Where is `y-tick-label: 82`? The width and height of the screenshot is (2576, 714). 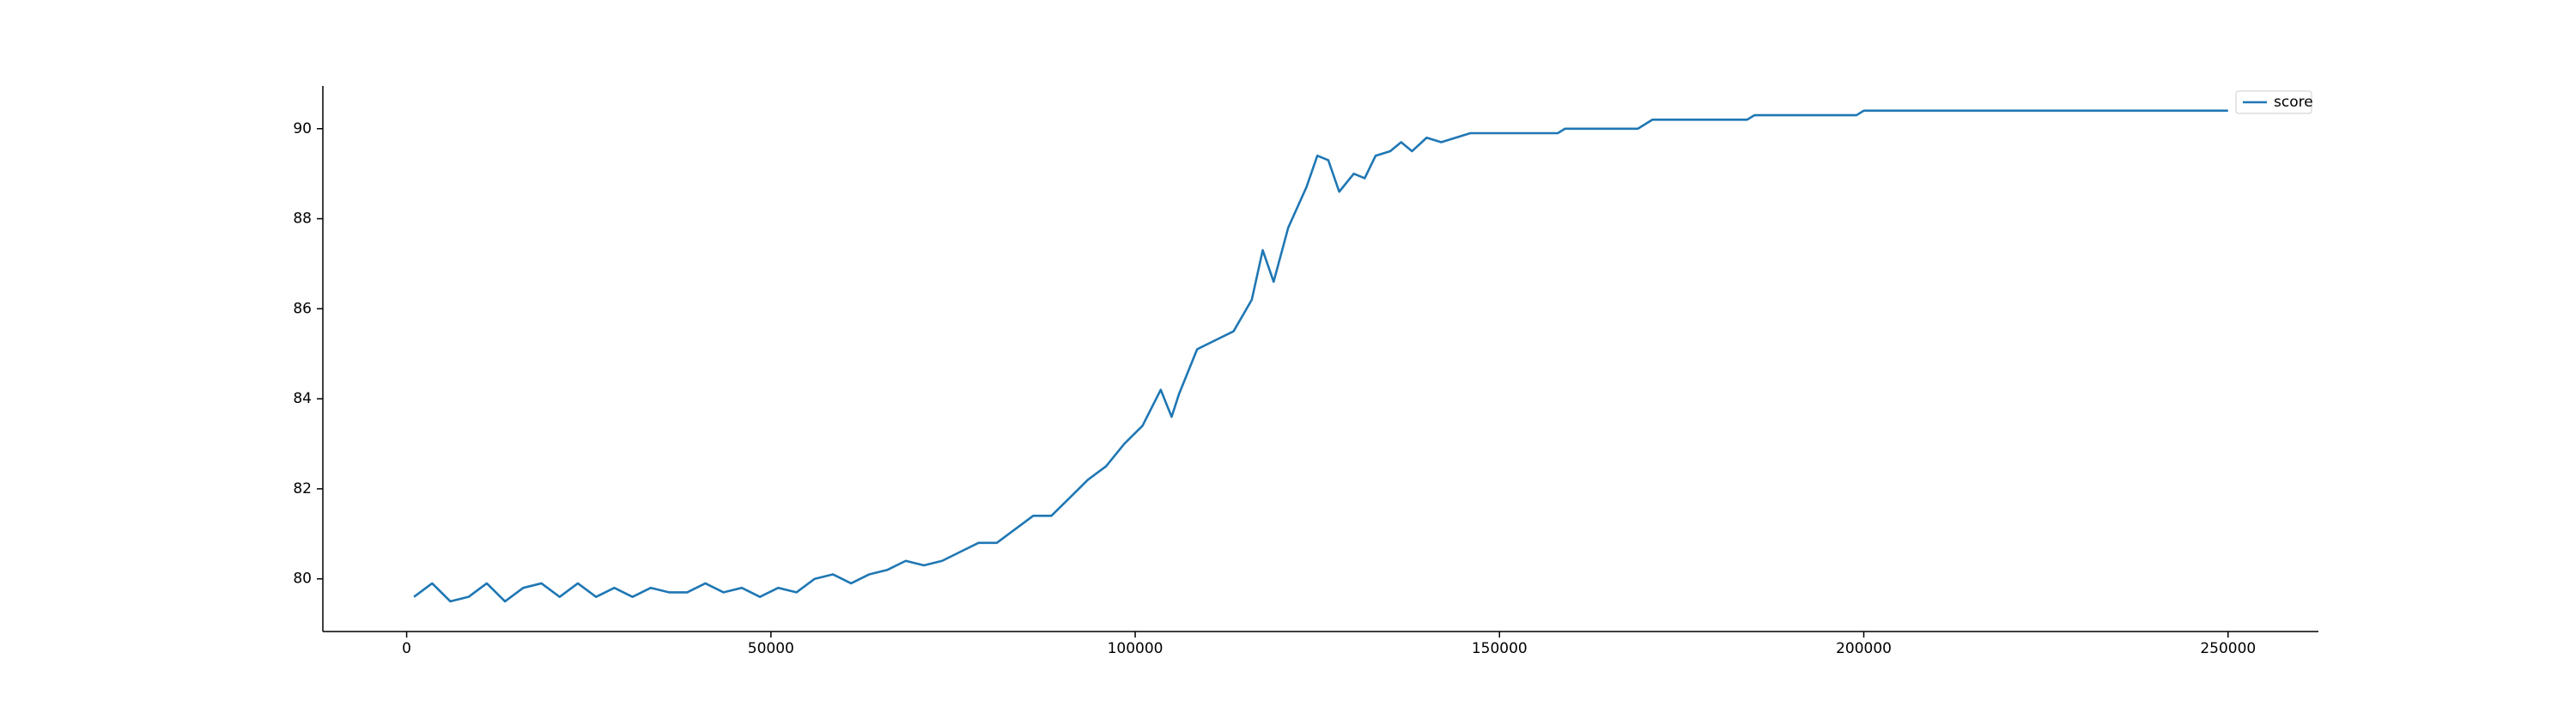 y-tick-label: 82 is located at coordinates (302, 489).